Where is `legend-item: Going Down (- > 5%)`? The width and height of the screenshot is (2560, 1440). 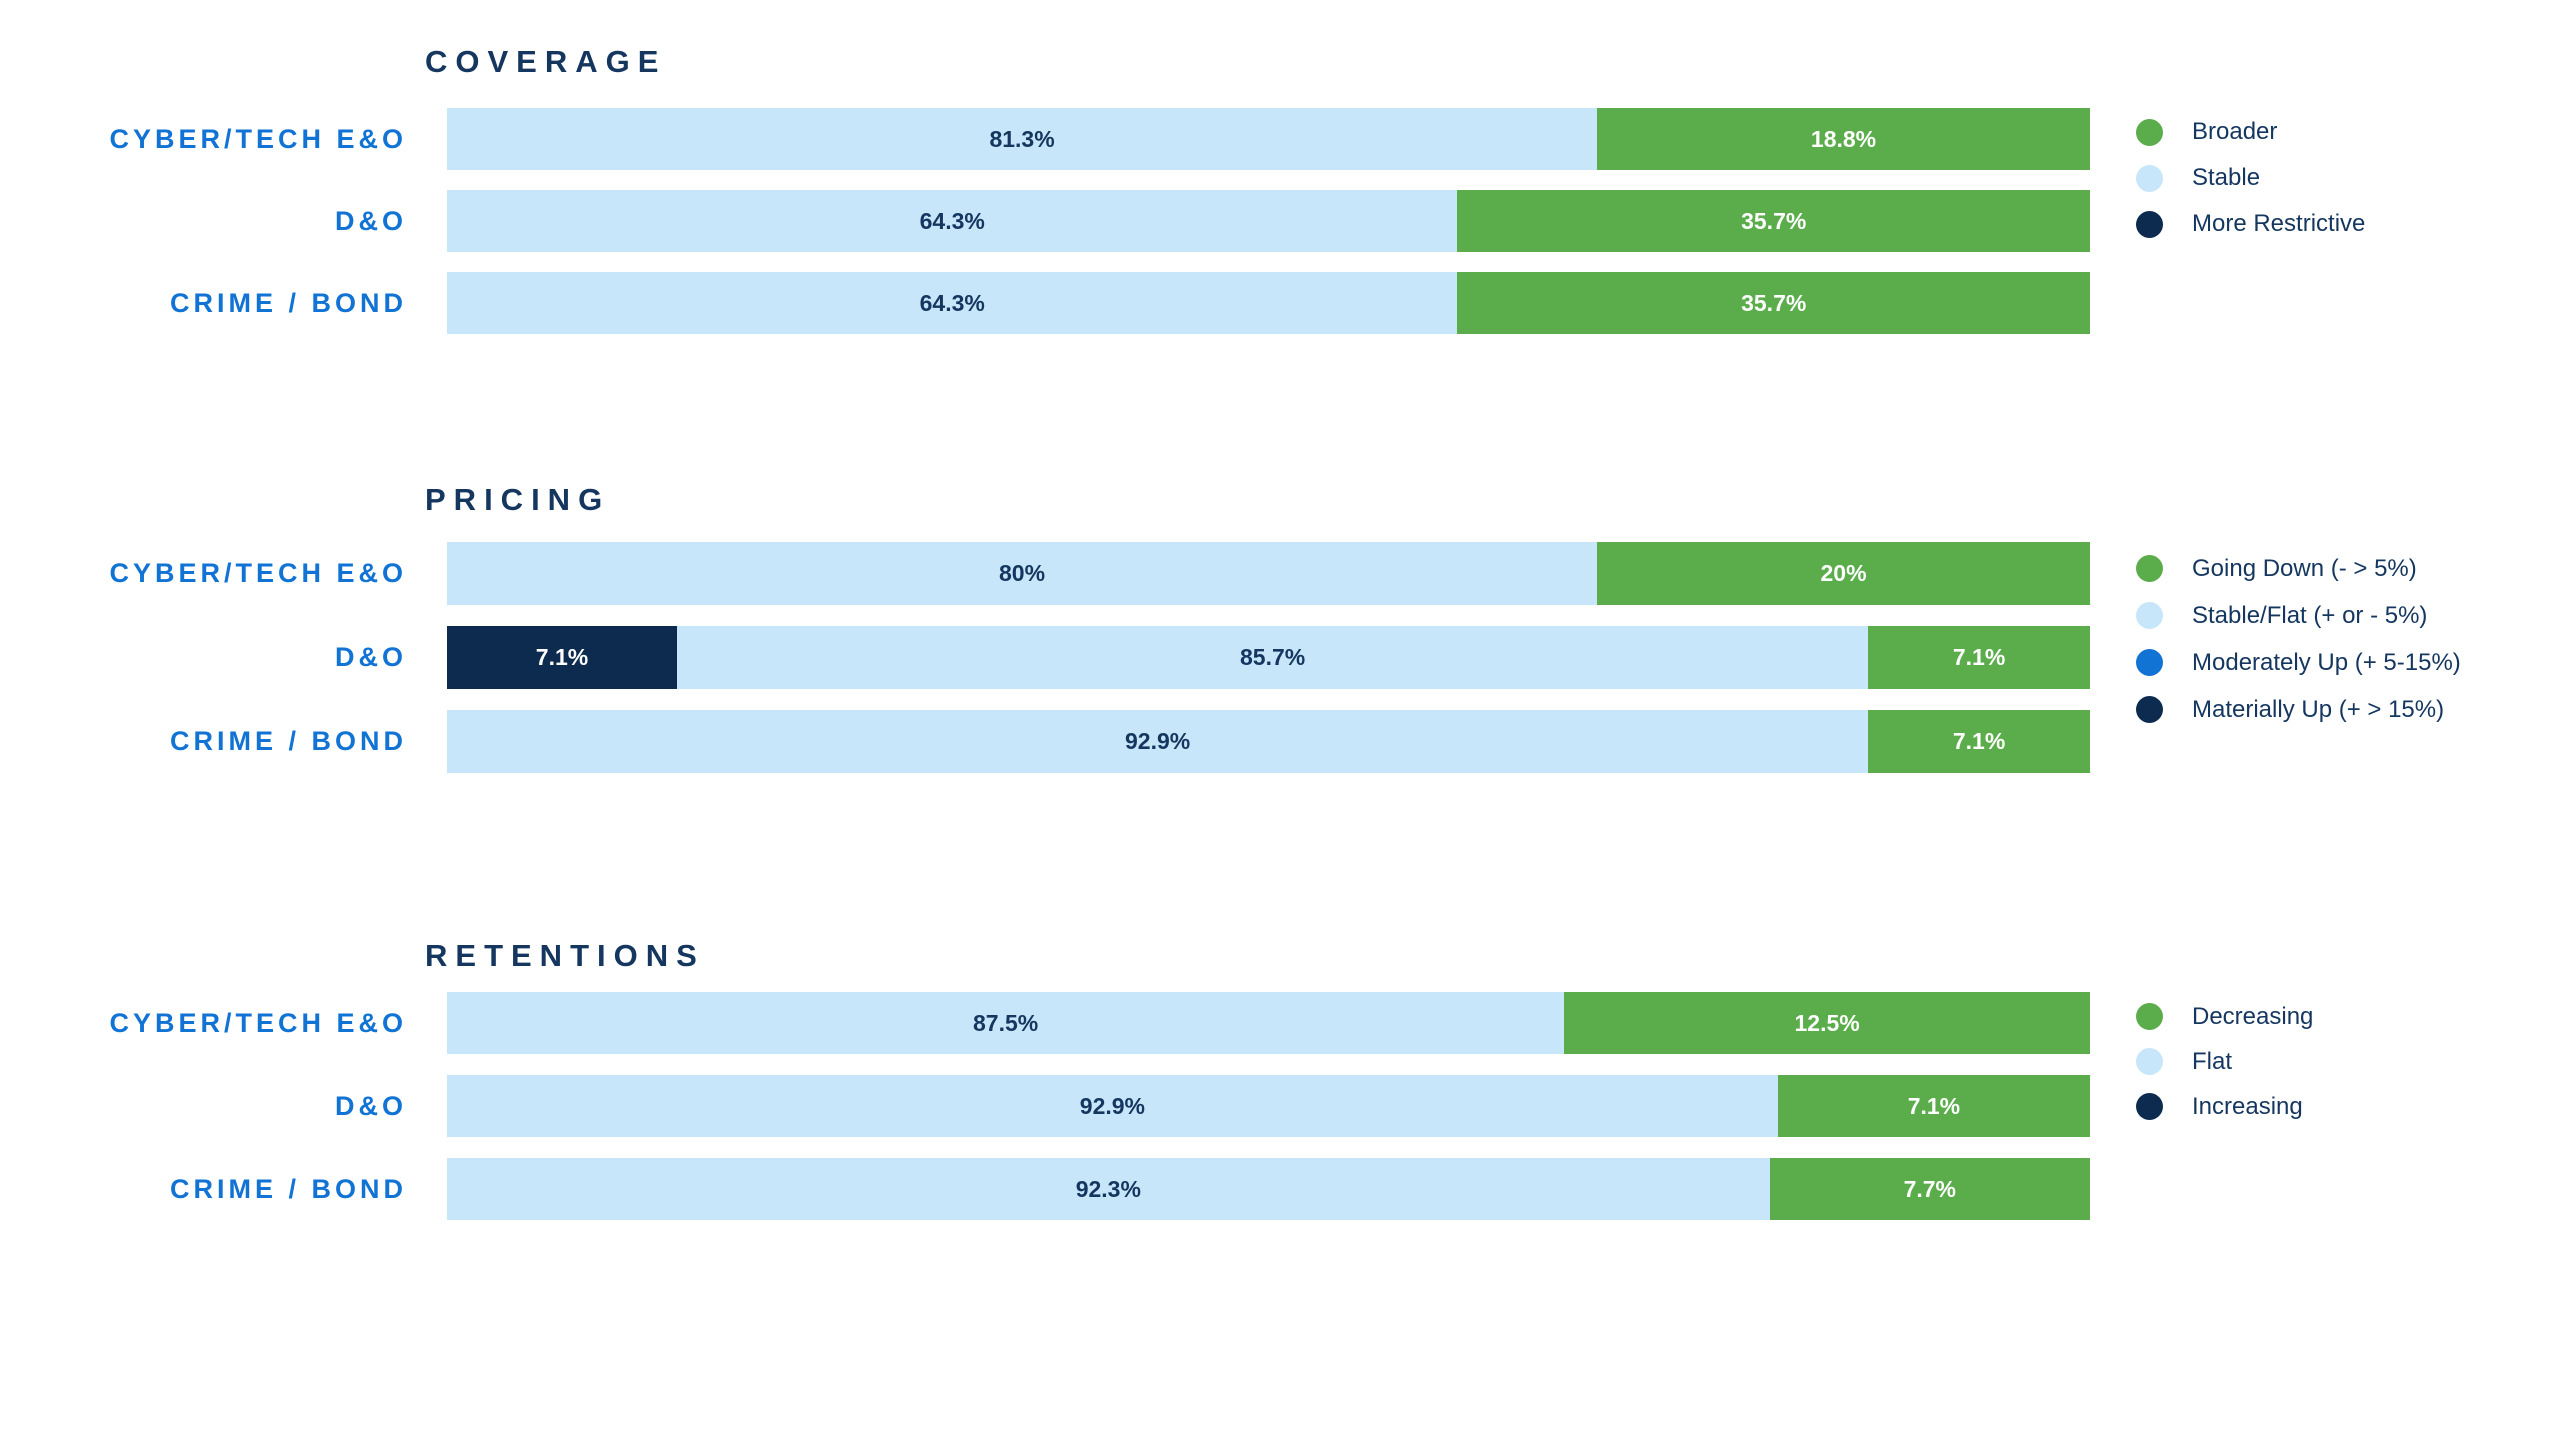 legend-item: Going Down (- > 5%) is located at coordinates (2298, 568).